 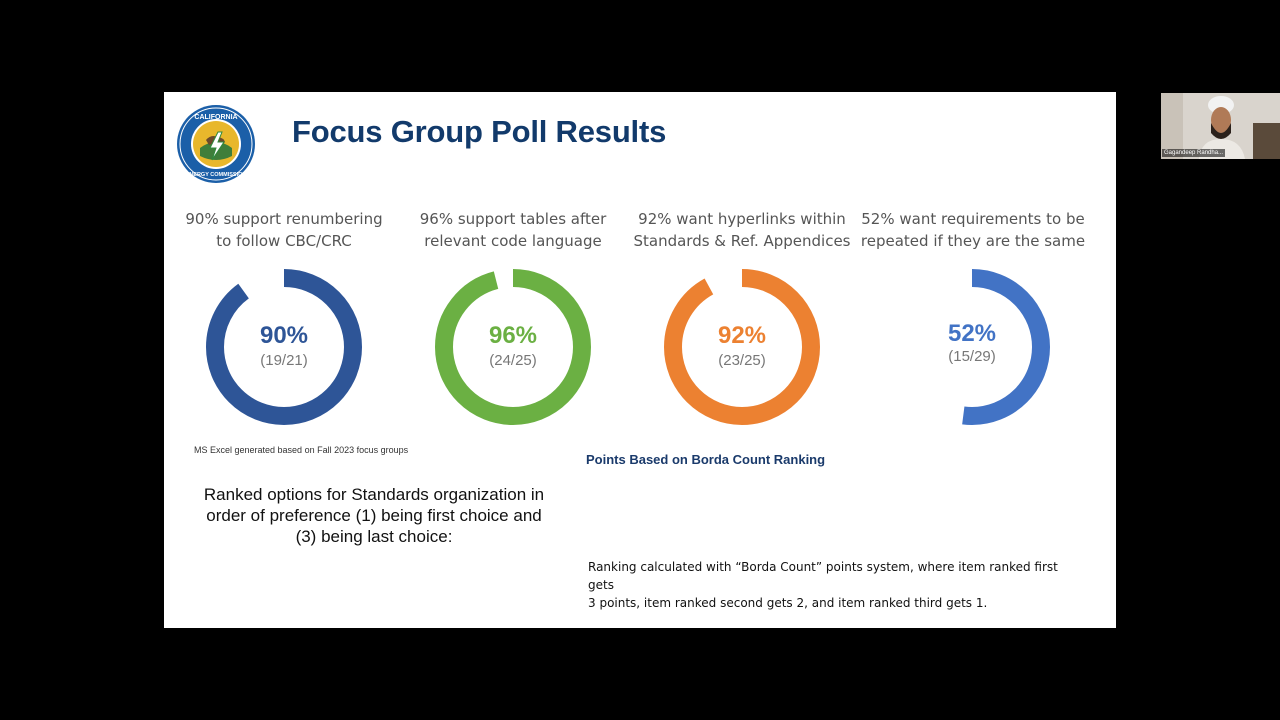 What do you see at coordinates (284, 335) in the screenshot?
I see `poll-percent-1: 90%` at bounding box center [284, 335].